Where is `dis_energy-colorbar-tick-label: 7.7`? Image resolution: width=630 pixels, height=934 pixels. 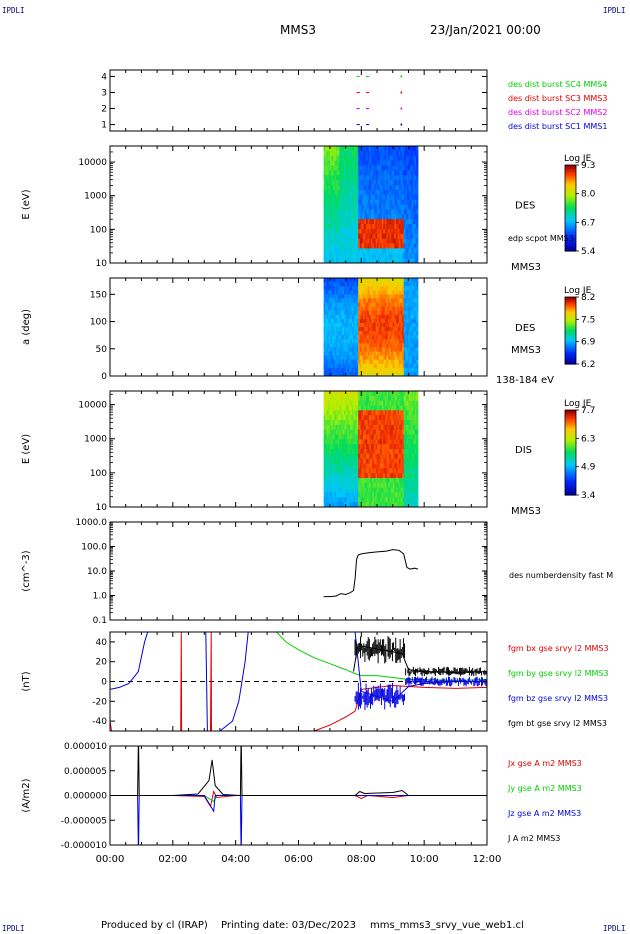
dis_energy-colorbar-tick-label: 7.7 is located at coordinates (588, 411).